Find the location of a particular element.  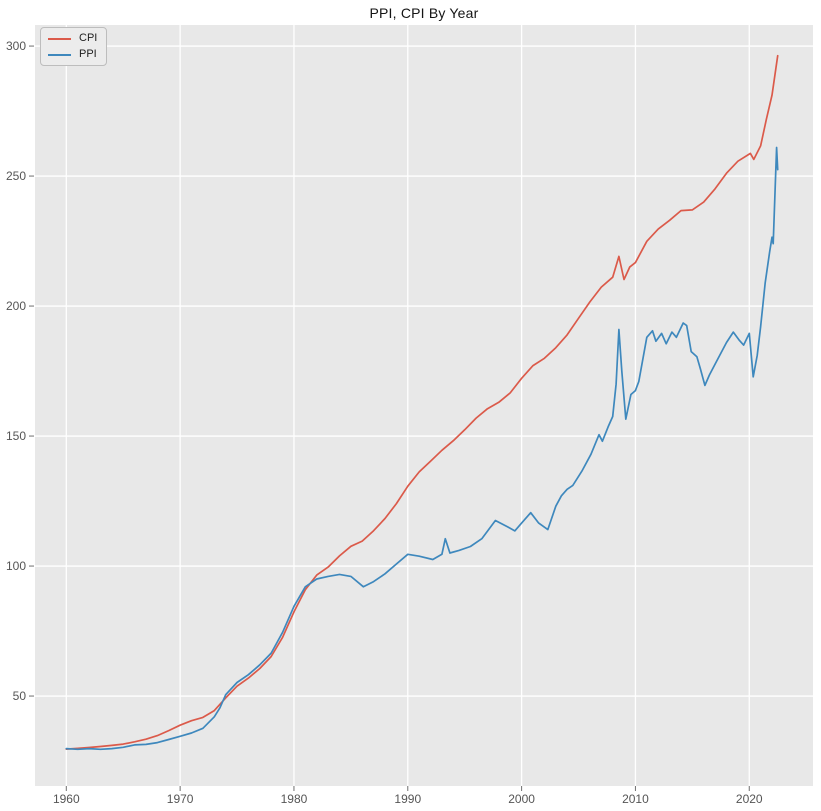

cpi-line-swatch is located at coordinates (59, 38).